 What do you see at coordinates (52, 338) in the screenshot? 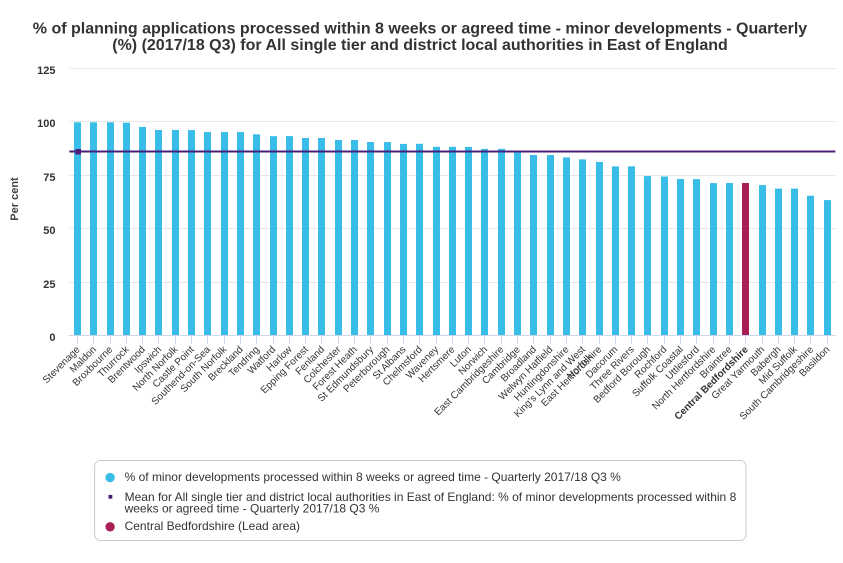
I see `svg-text: 0` at bounding box center [52, 338].